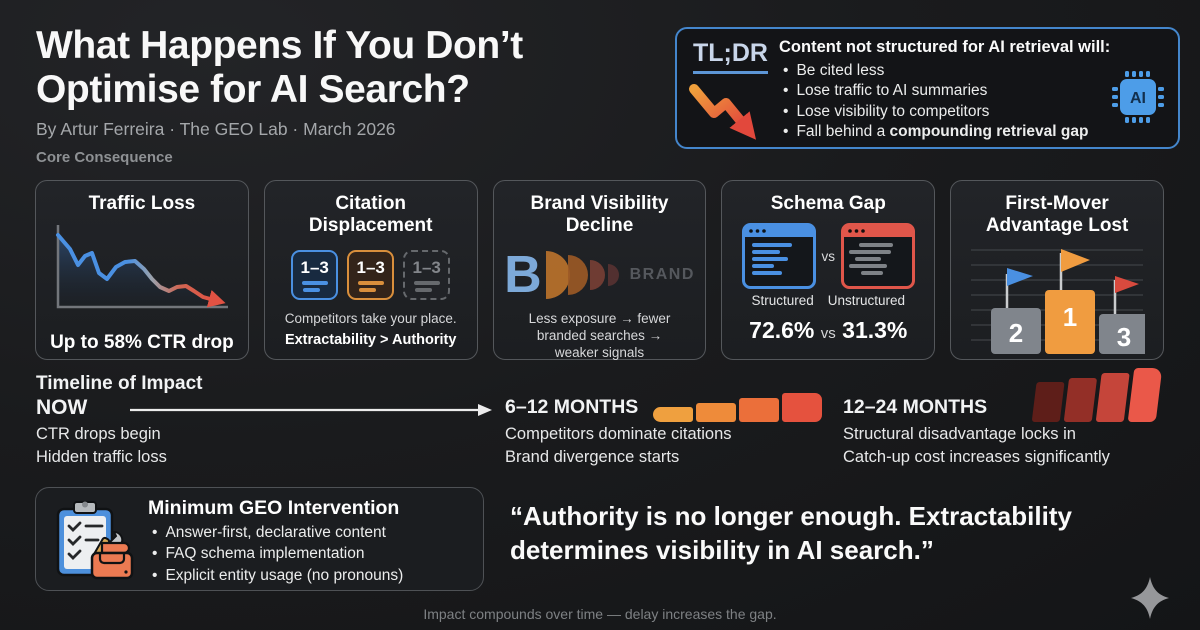 The image size is (1200, 630). What do you see at coordinates (370, 318) in the screenshot?
I see `citation-caption: Competitors take your place.` at bounding box center [370, 318].